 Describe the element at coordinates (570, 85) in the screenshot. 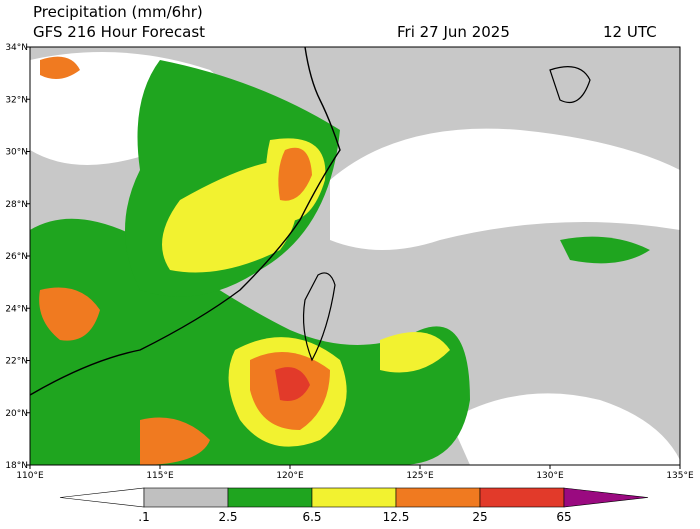

I see `kyushu` at that location.